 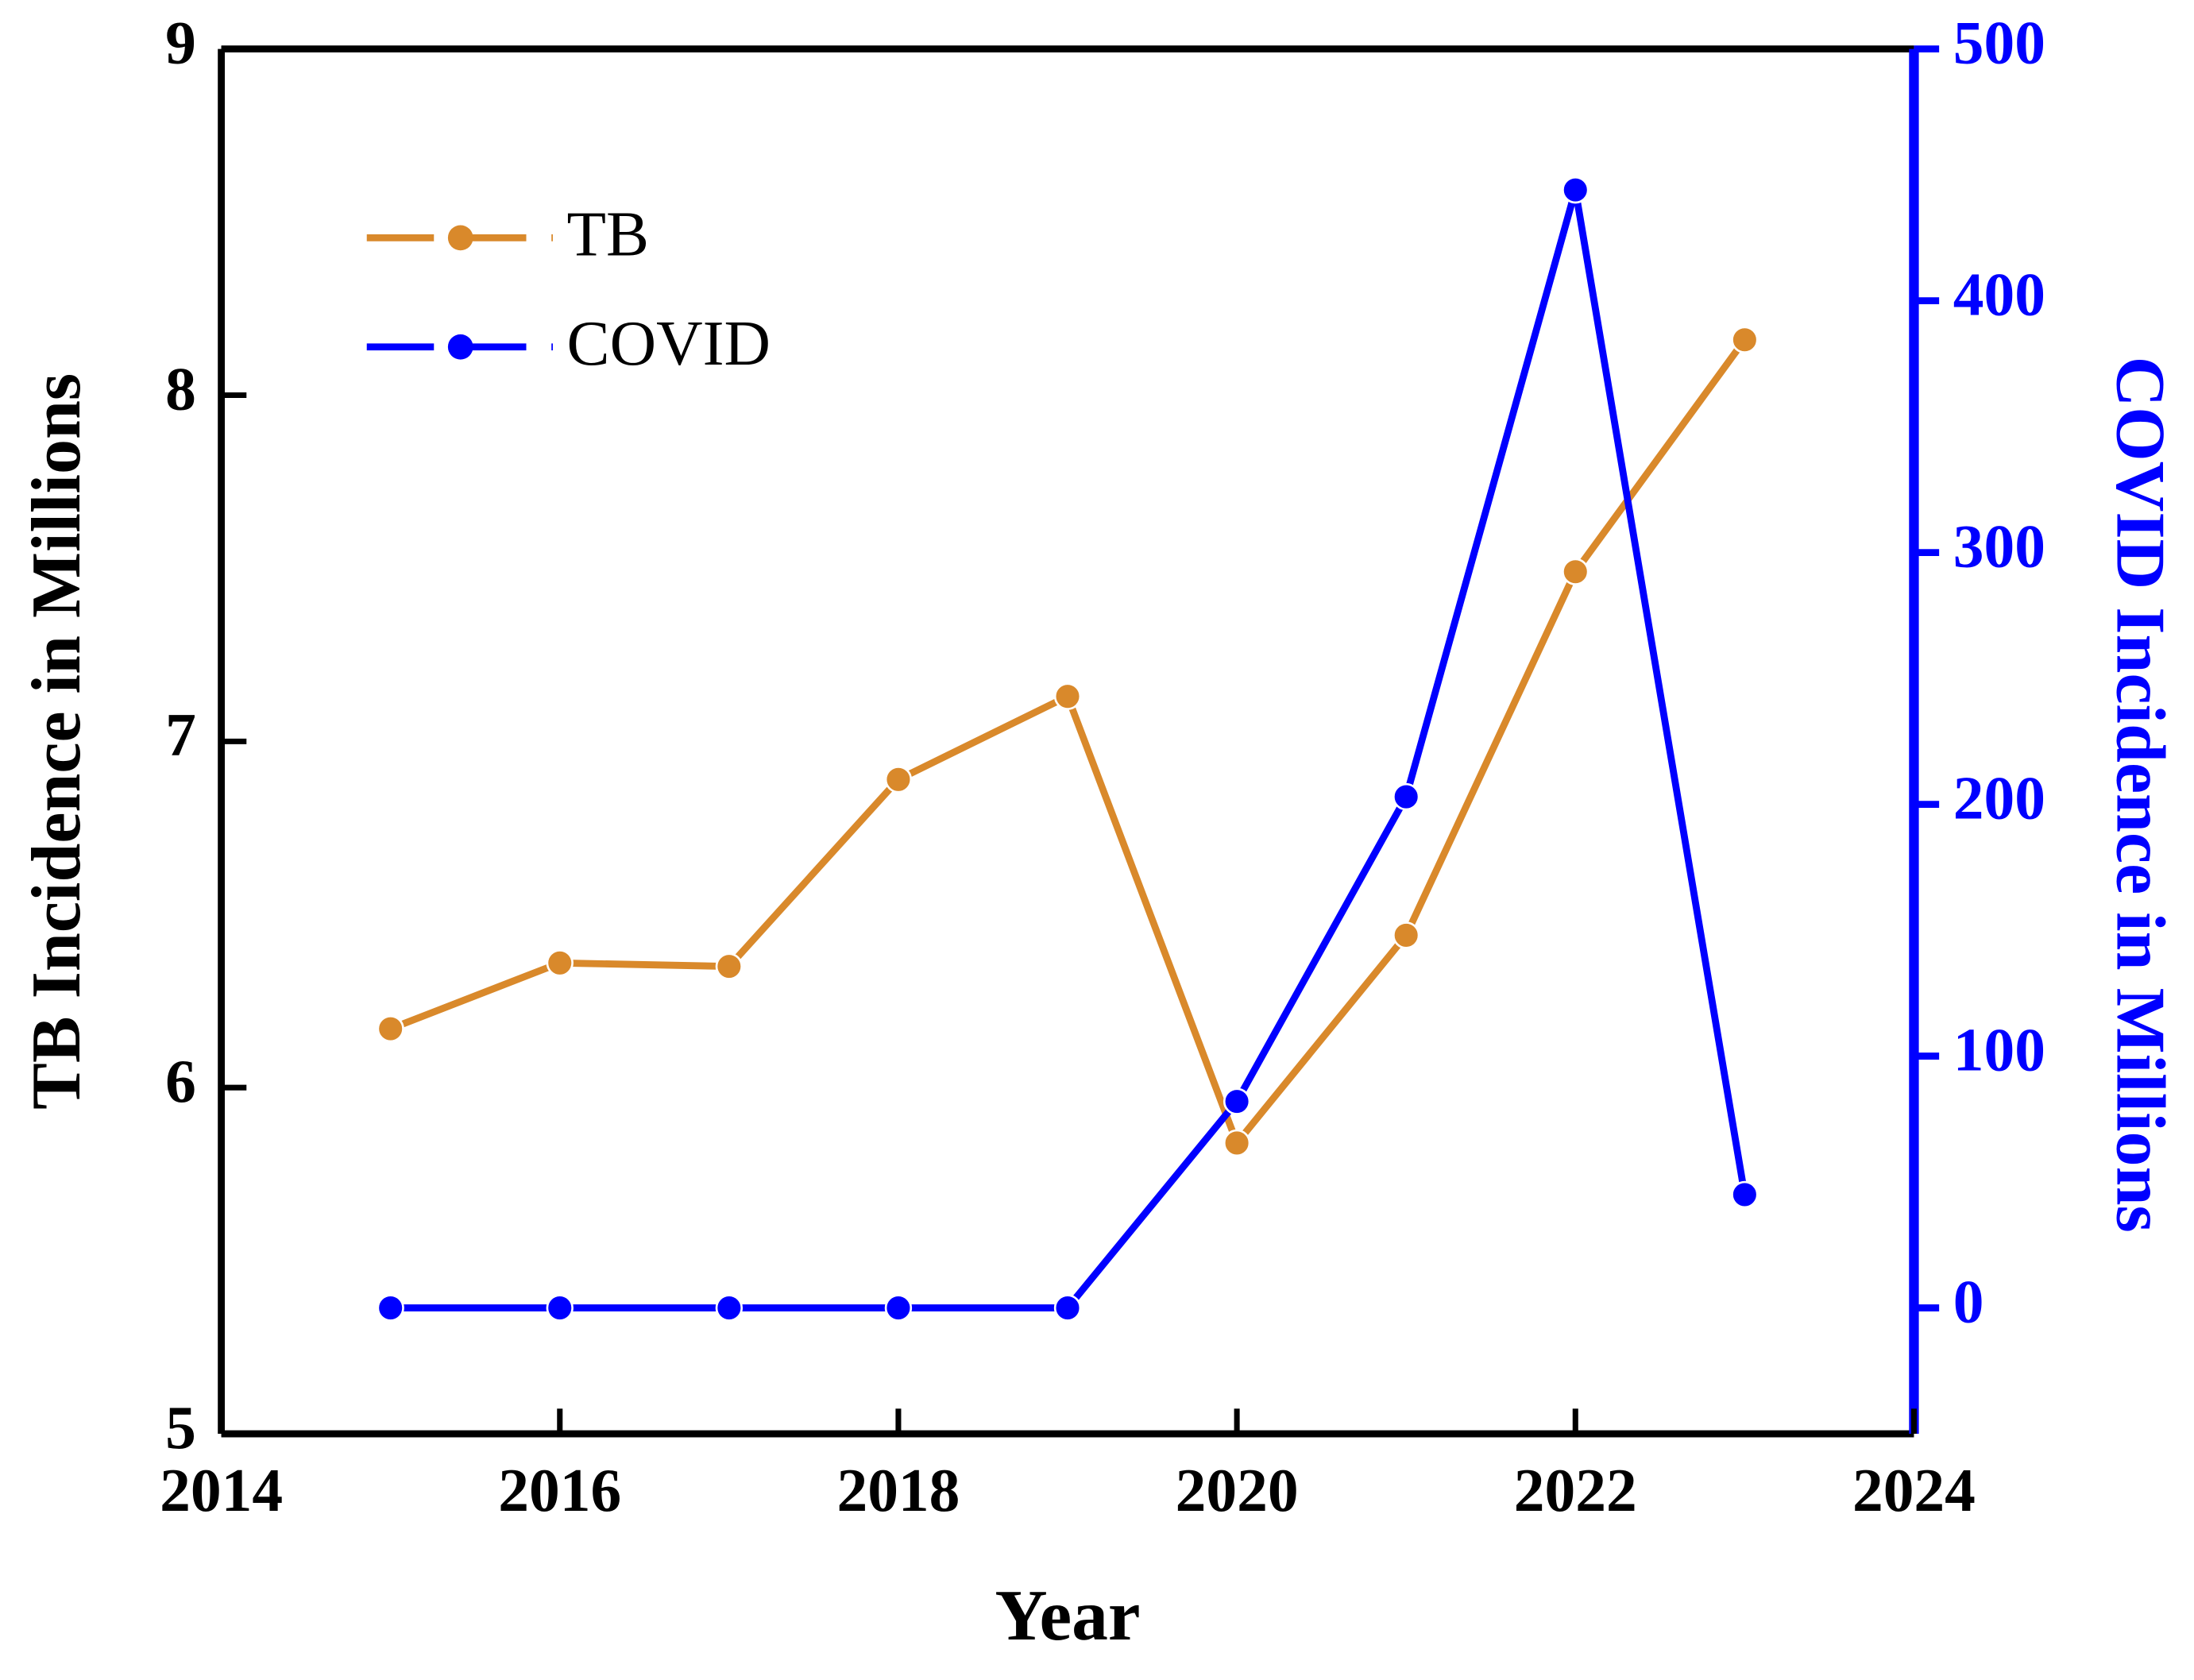 I want to click on y-tick-label: 5, so click(x=180, y=1428).